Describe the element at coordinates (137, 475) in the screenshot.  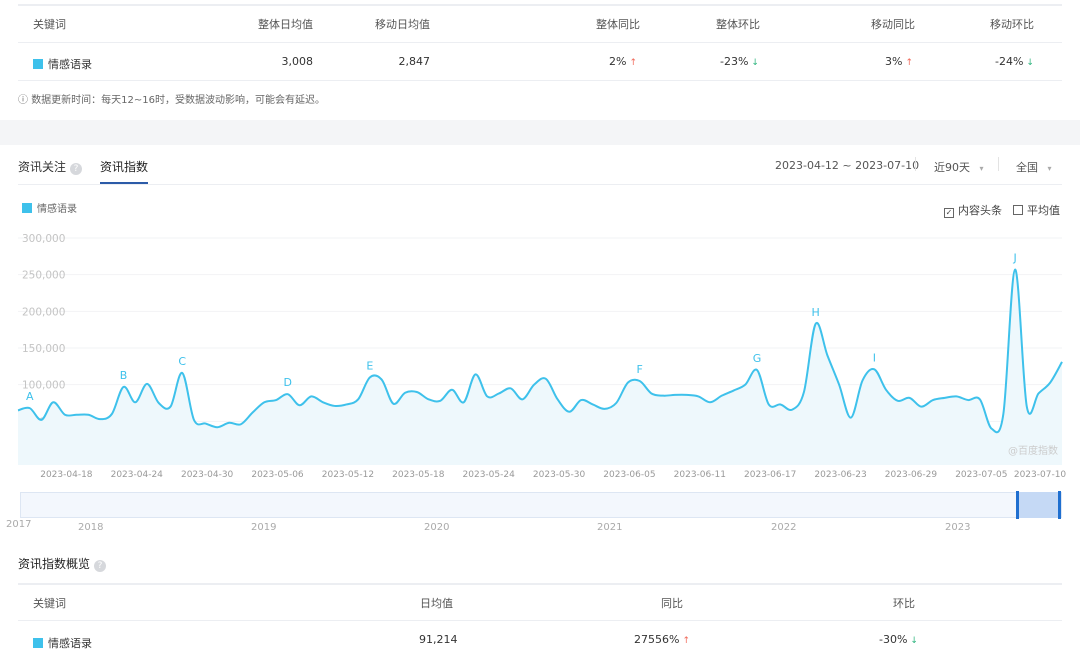
I see `x-tick-label: 2023-04-24` at that location.